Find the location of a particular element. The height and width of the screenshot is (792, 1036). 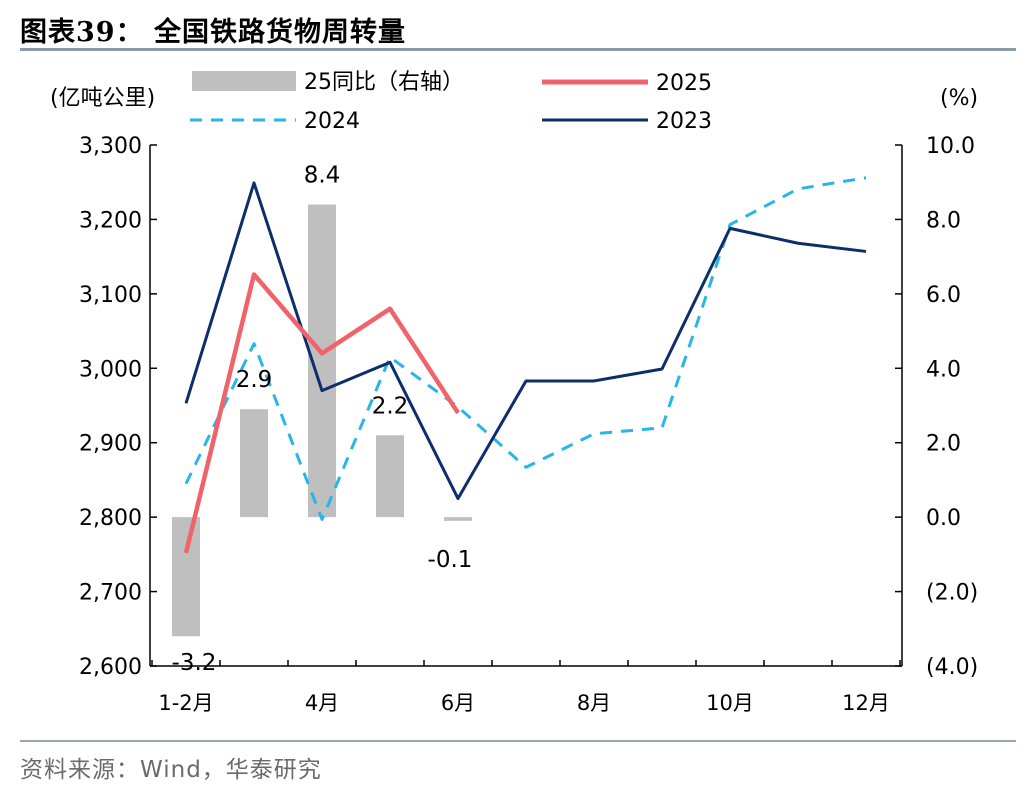

x-tick-label: 10月 is located at coordinates (730, 703).